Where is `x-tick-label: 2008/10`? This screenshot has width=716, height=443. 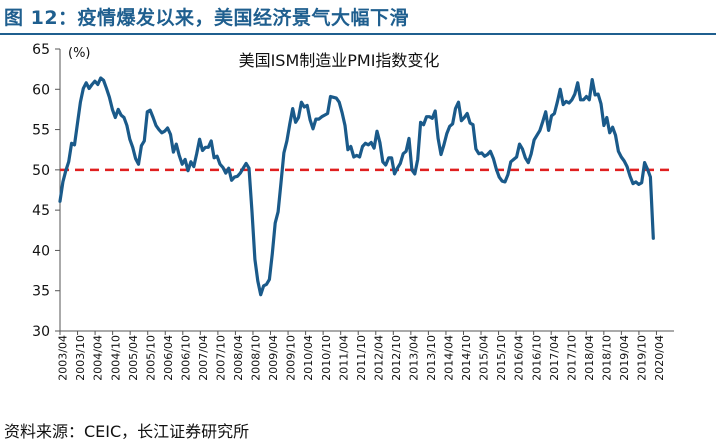
x-tick-label: 2008/10 is located at coordinates (256, 358).